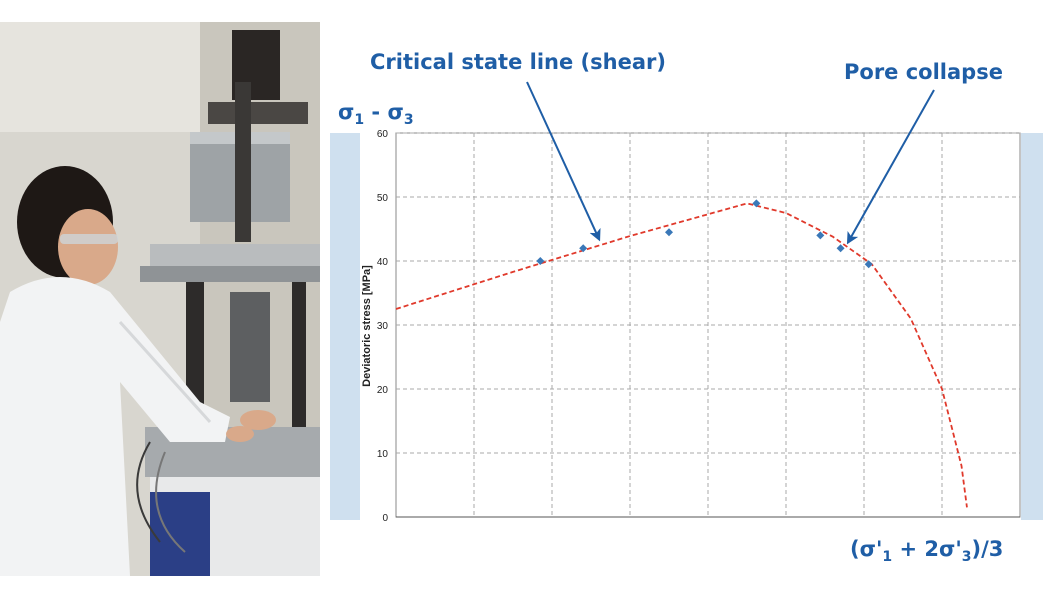 This screenshot has height=600, width=1053. I want to click on y-tick-label: 60, so click(383, 134).